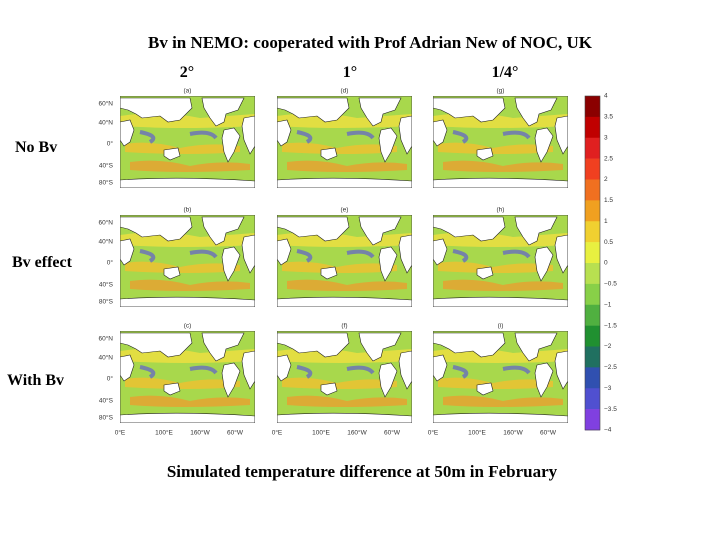  I want to click on colorbar-label: −1.5, so click(610, 325).